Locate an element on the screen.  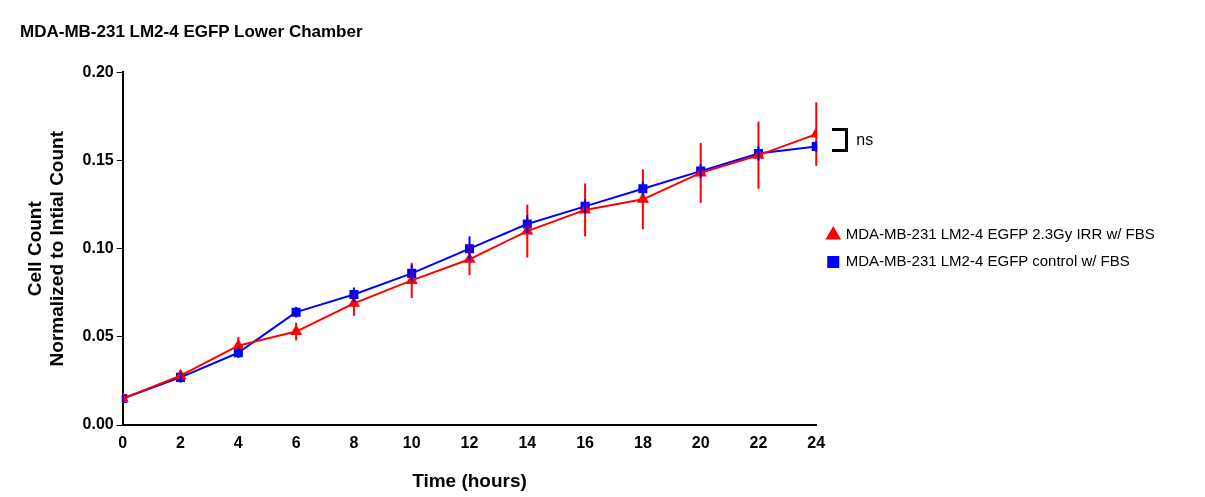
x-tick-label: 10 is located at coordinates (411, 443).